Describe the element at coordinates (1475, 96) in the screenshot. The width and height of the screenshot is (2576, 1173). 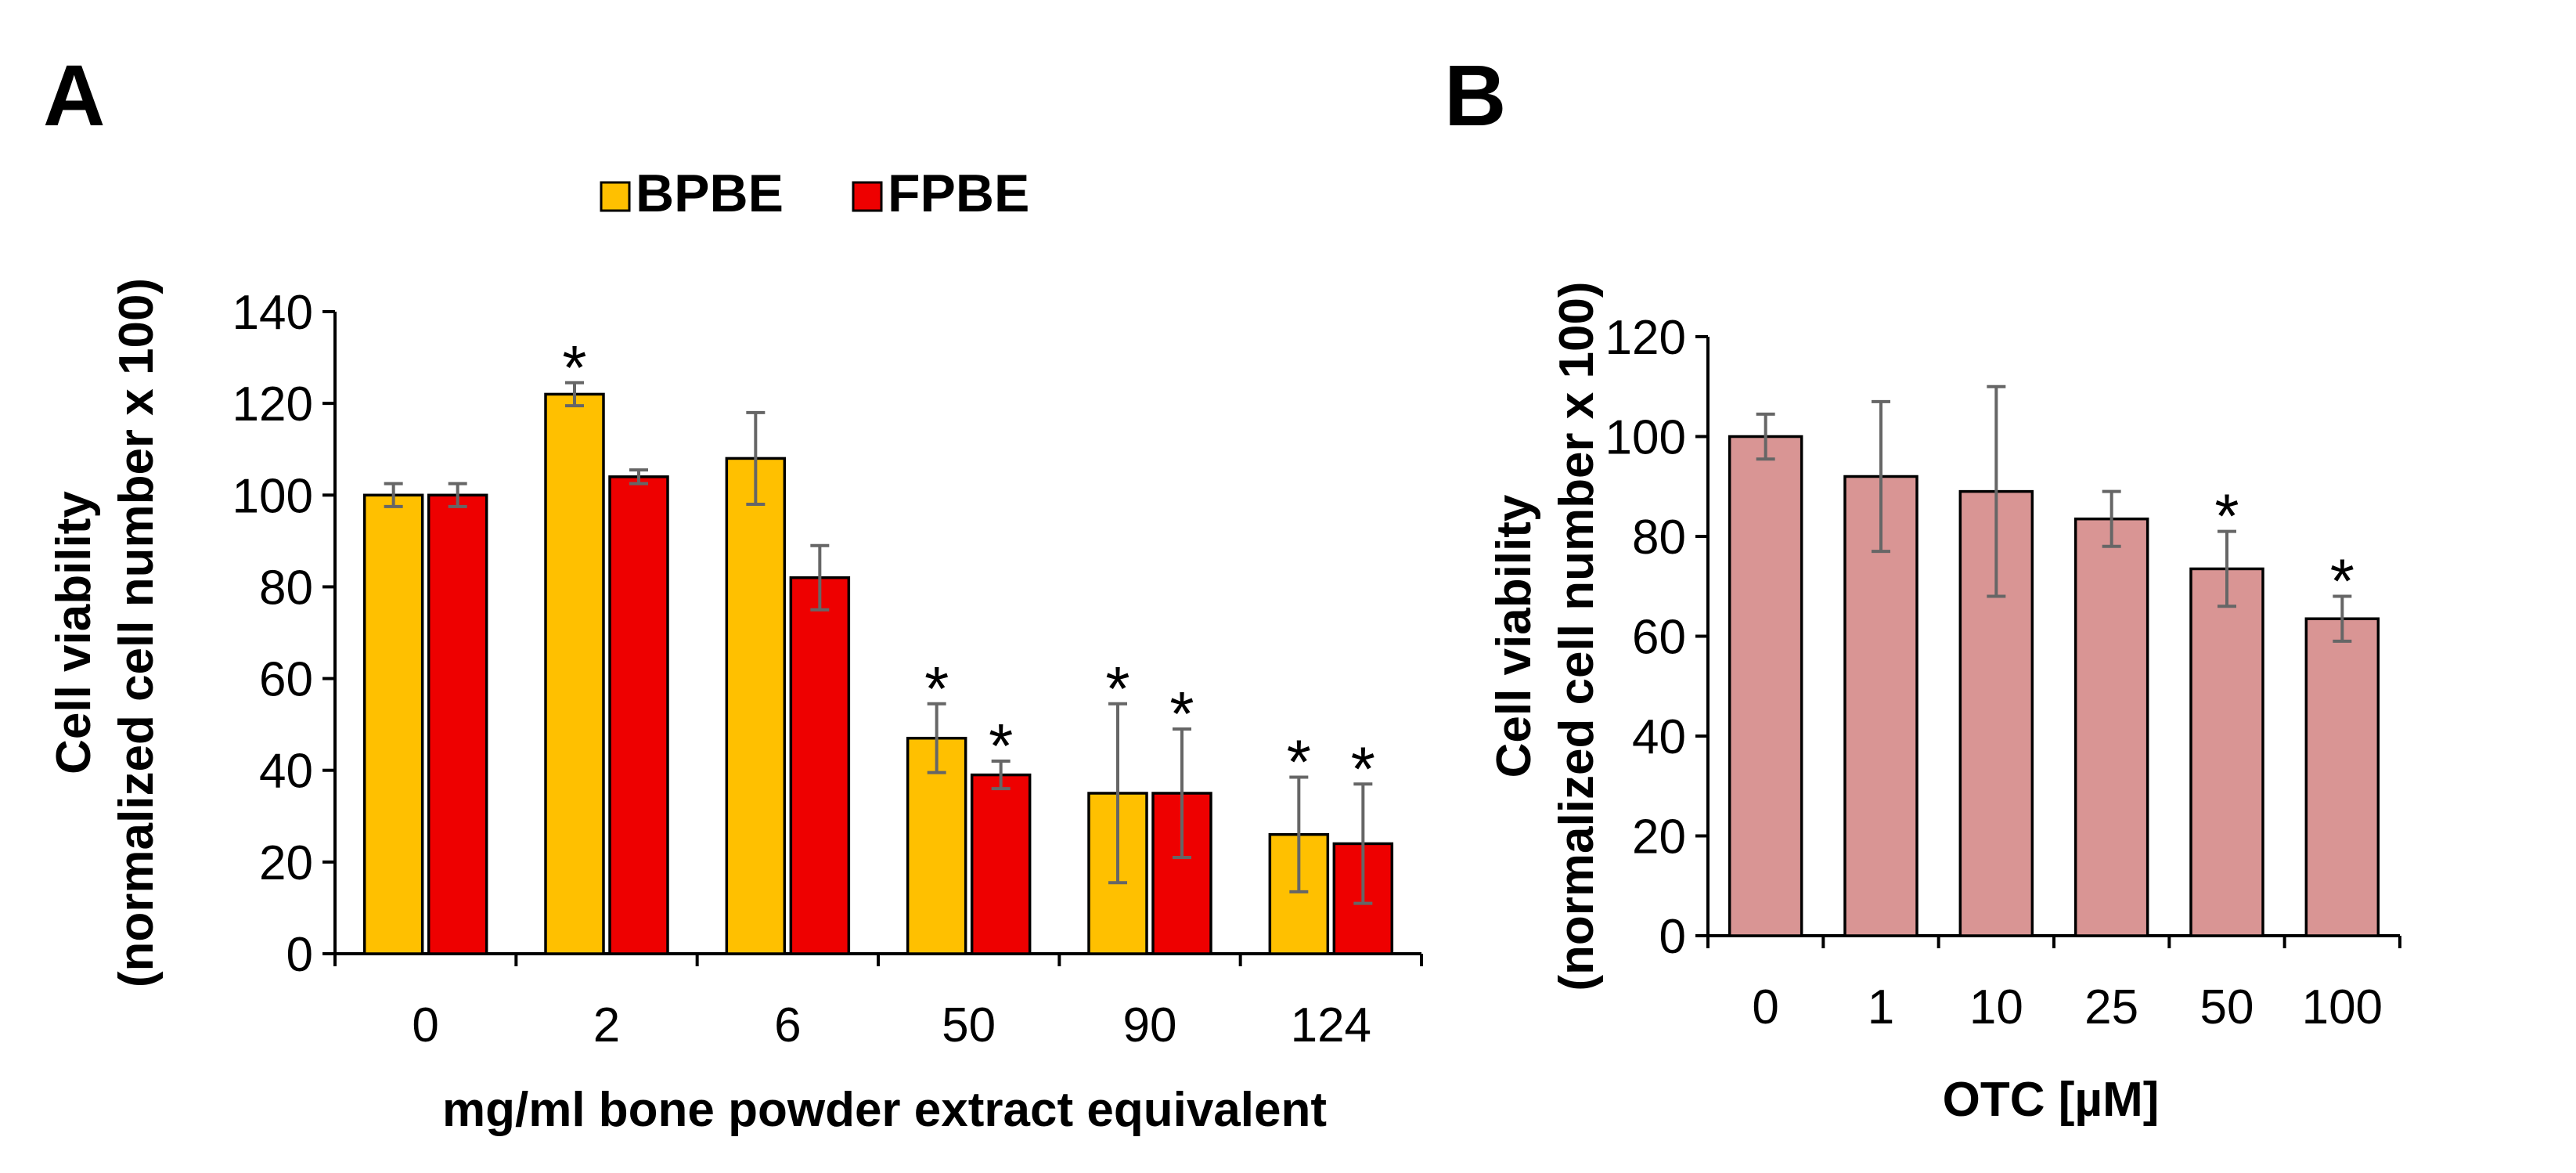
I see `panel-b-label: B` at that location.